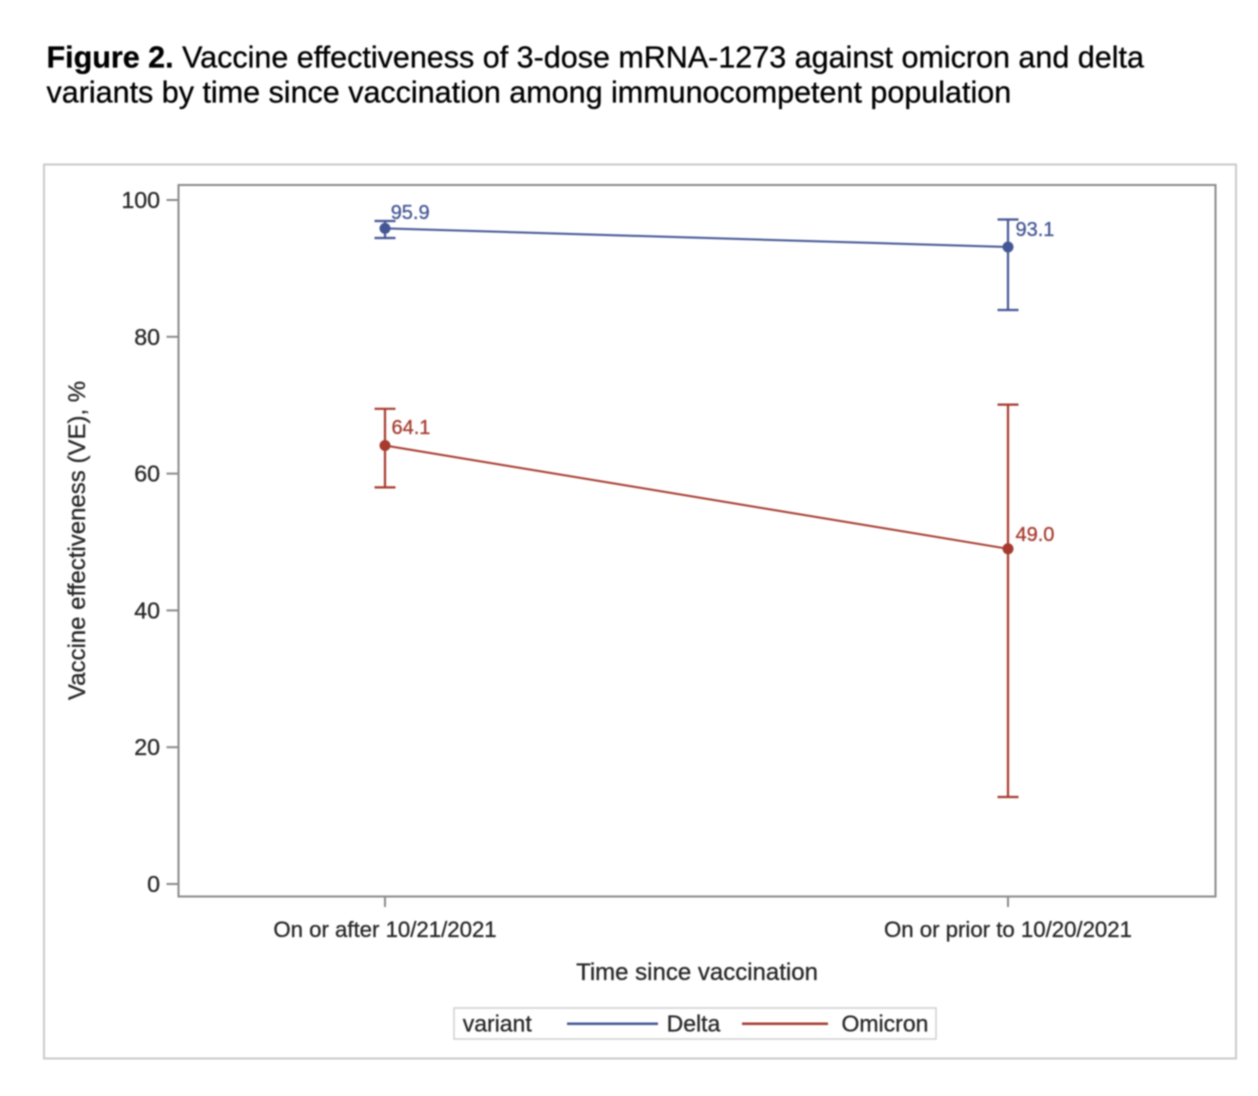 This screenshot has width=1258, height=1096. Describe the element at coordinates (498, 1024) in the screenshot. I see `svg-text: variant` at that location.